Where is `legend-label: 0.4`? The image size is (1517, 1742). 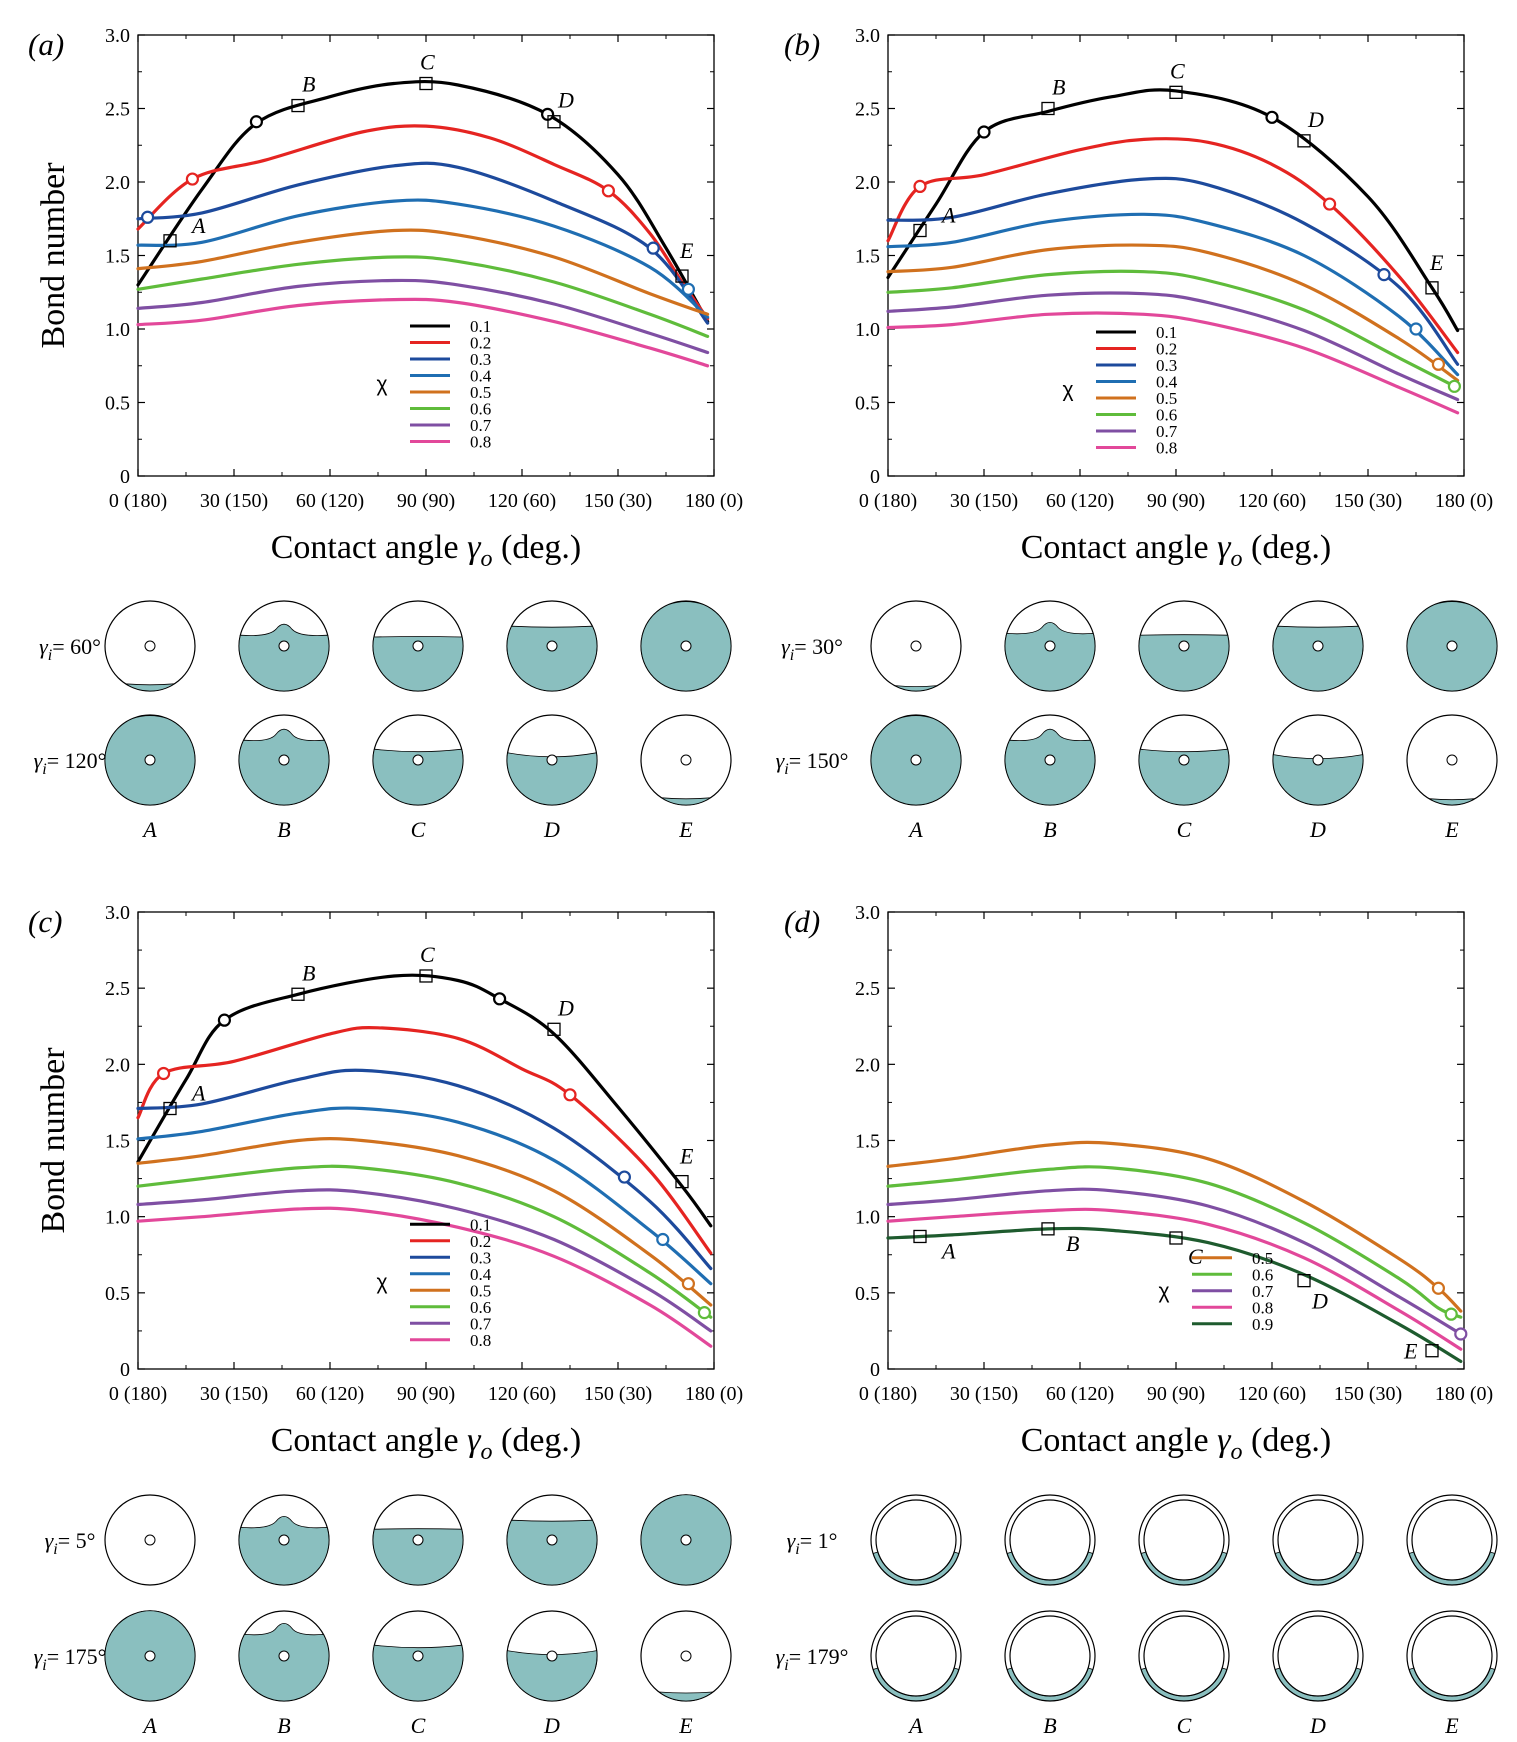 legend-label: 0.4 is located at coordinates (481, 376).